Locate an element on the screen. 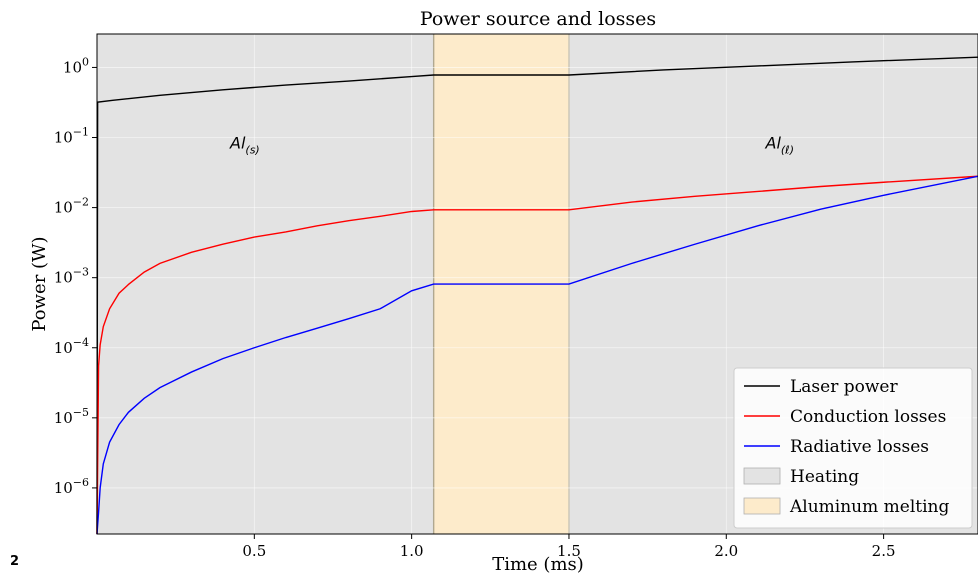 Image resolution: width=978 pixels, height=574 pixels. x-tick-label: 1.0 is located at coordinates (412, 551).